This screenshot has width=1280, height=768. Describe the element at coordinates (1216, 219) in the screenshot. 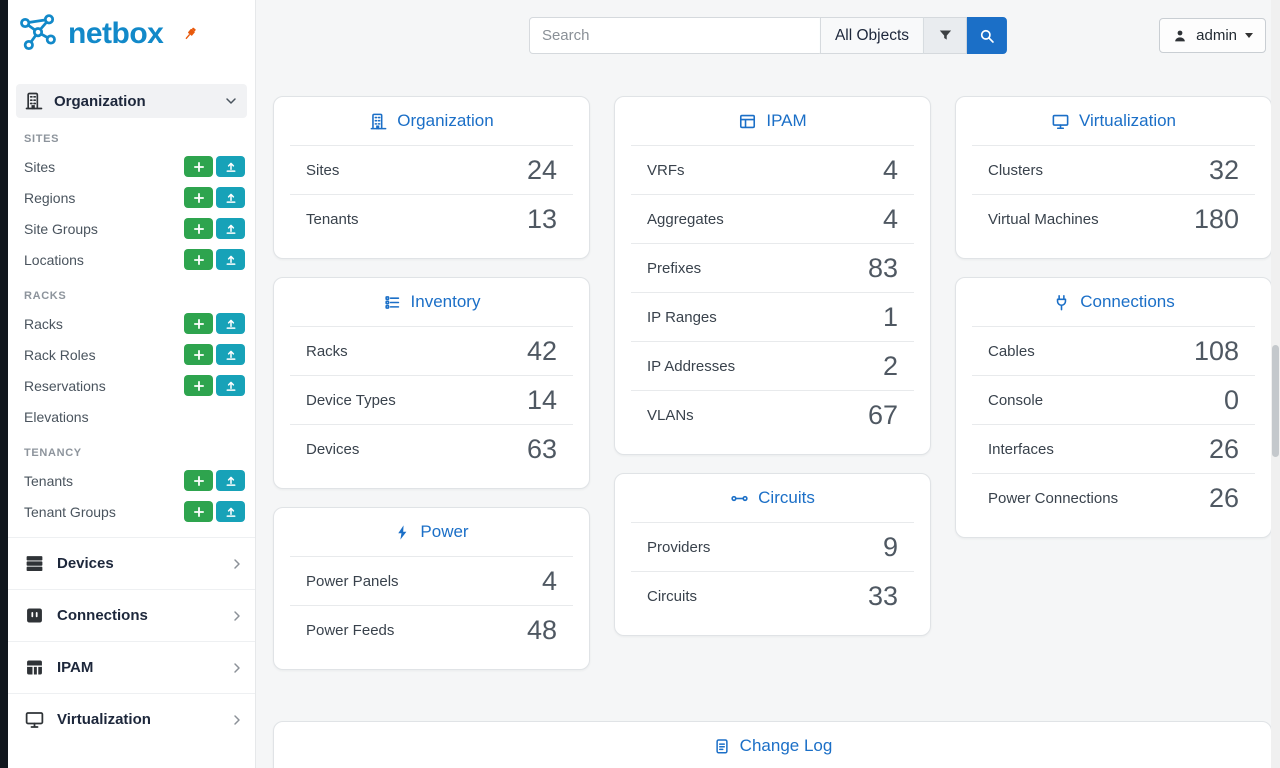

I see `stat-value: 180` at that location.